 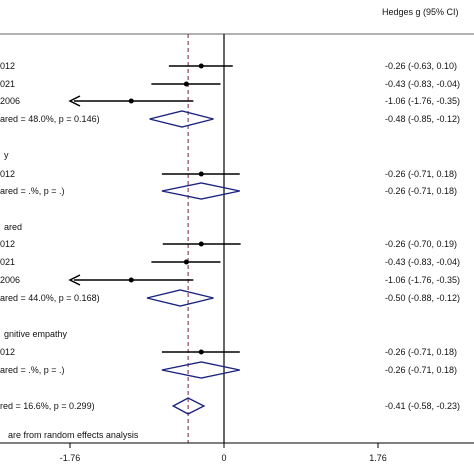 I want to click on subtotal-label: ared = 48.0%, p = 0.146), so click(x=50, y=119).